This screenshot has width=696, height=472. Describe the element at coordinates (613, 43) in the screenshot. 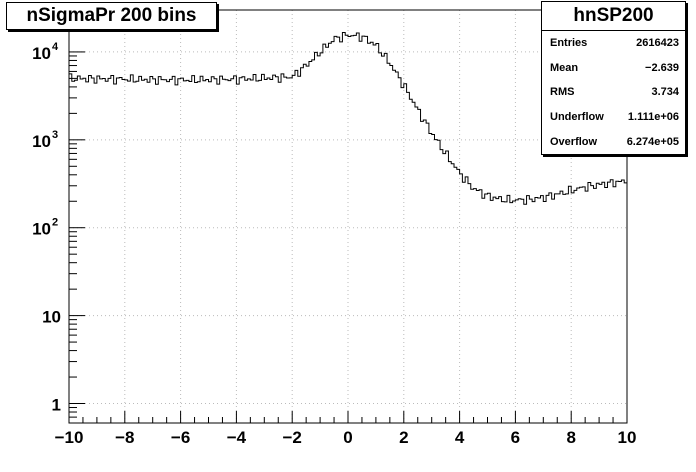

I see `stats-row-entries: Entries 2616423` at that location.